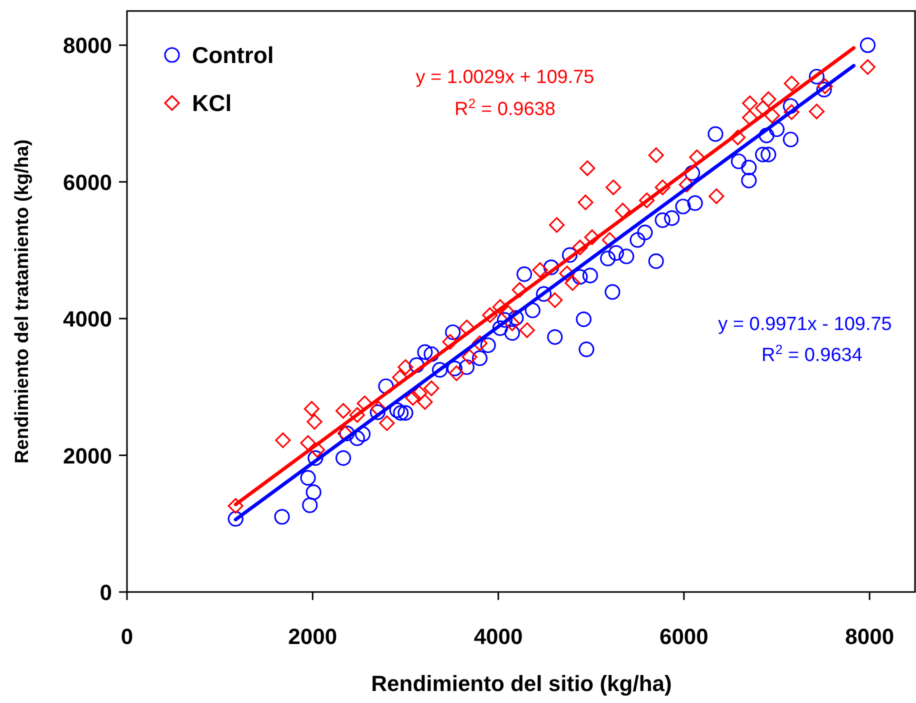  I want to click on x-tick-label: 6000, so click(683, 636).